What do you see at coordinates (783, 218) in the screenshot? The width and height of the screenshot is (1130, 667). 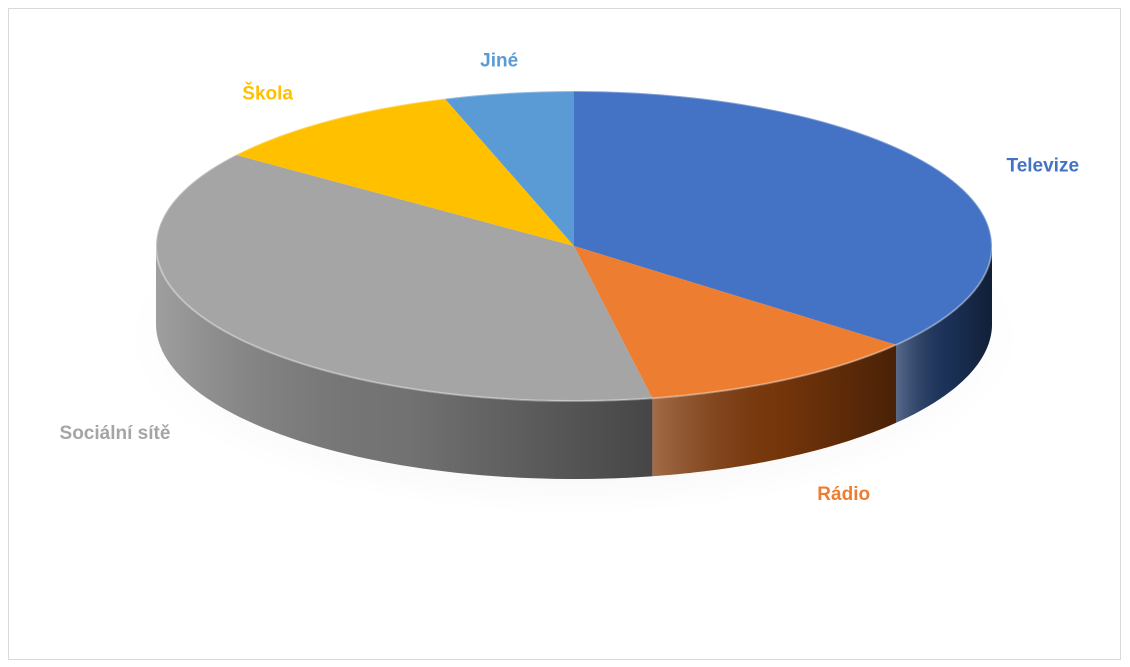 I see `pie-slice-televize` at bounding box center [783, 218].